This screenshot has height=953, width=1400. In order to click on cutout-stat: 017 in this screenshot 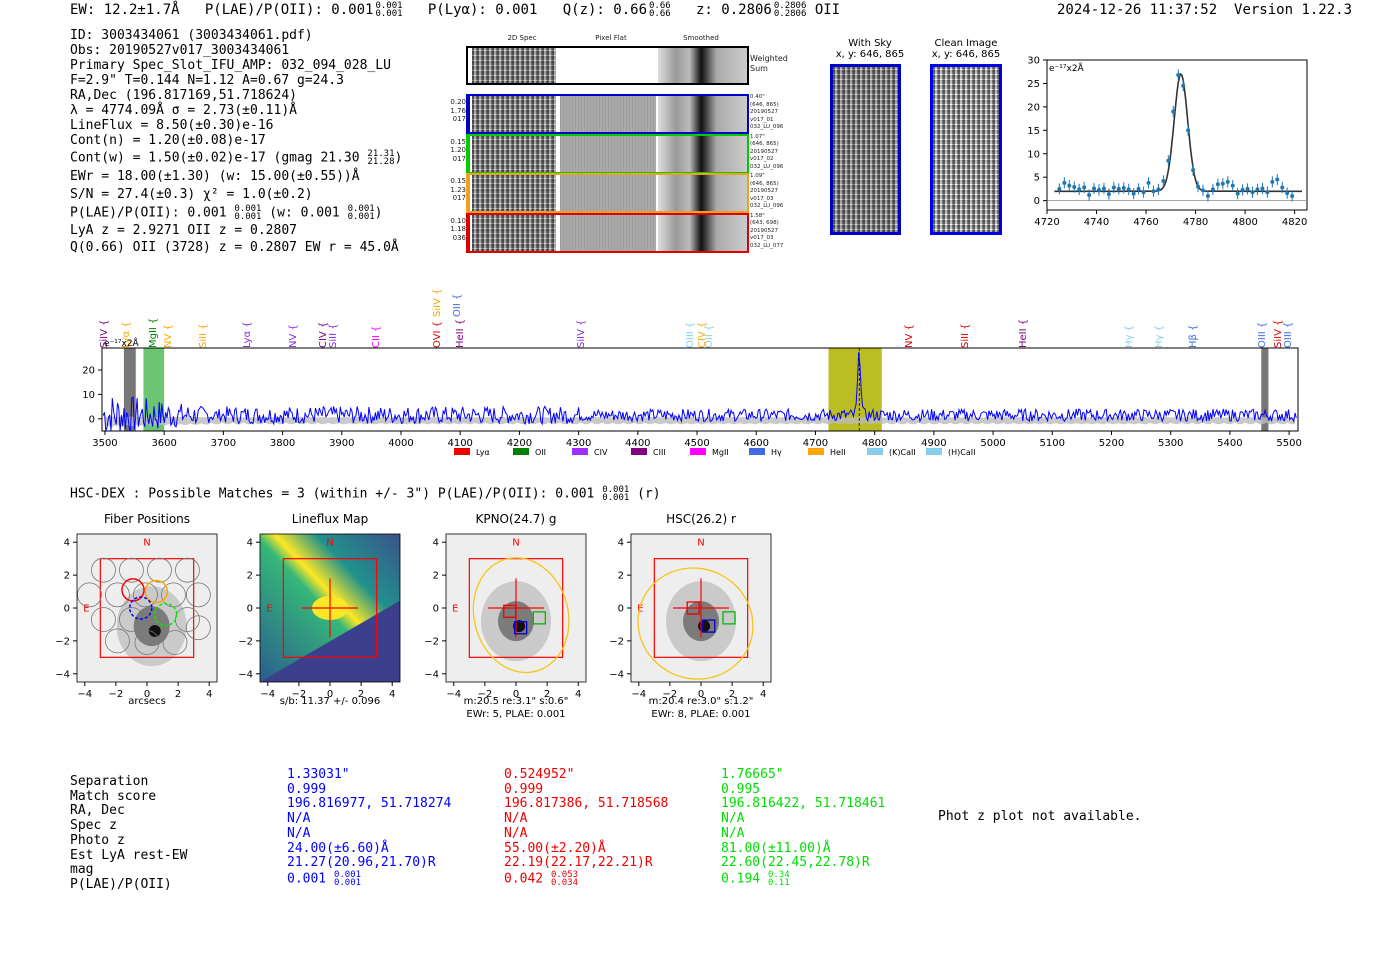, I will do `click(459, 198)`.